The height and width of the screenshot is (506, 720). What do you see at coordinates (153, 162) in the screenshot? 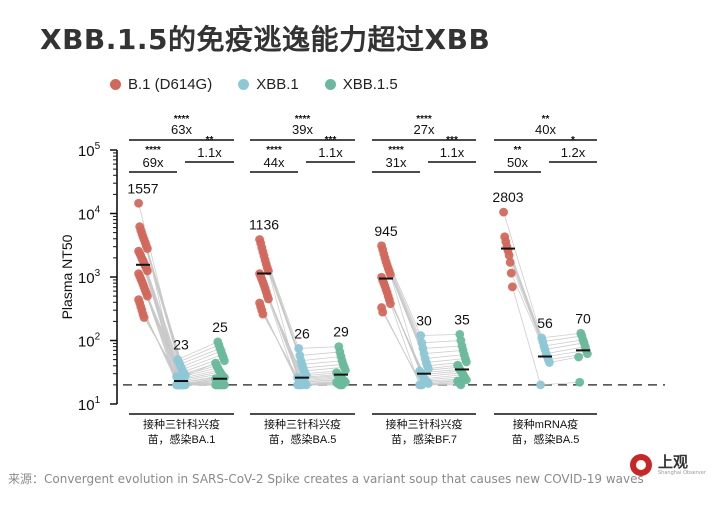
I see `fold-change-label: 69x` at bounding box center [153, 162].